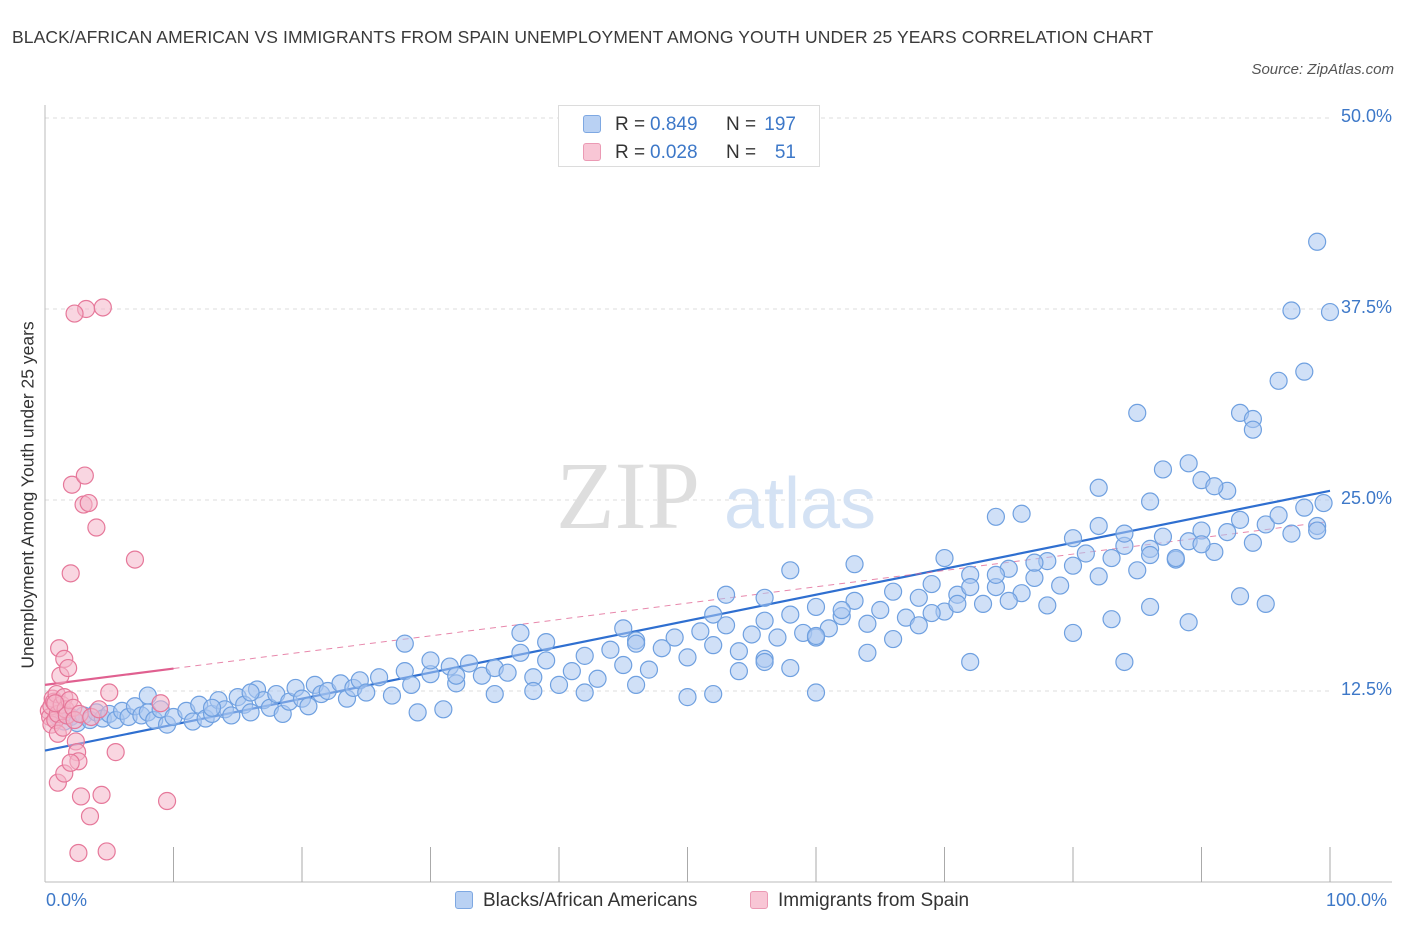 The height and width of the screenshot is (930, 1406). What do you see at coordinates (67, 900) in the screenshot?
I see `x-tick-label-min: 0.0%` at bounding box center [67, 900].